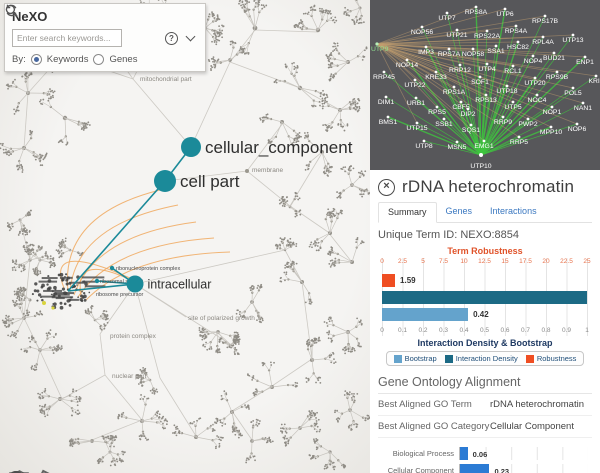 The width and height of the screenshot is (600, 473). What do you see at coordinates (485, 261) in the screenshot?
I see `top-axis-ticks: 0 2.5 5 7.5 10 12.5 15 17.5 20 22.5 25` at bounding box center [485, 261].